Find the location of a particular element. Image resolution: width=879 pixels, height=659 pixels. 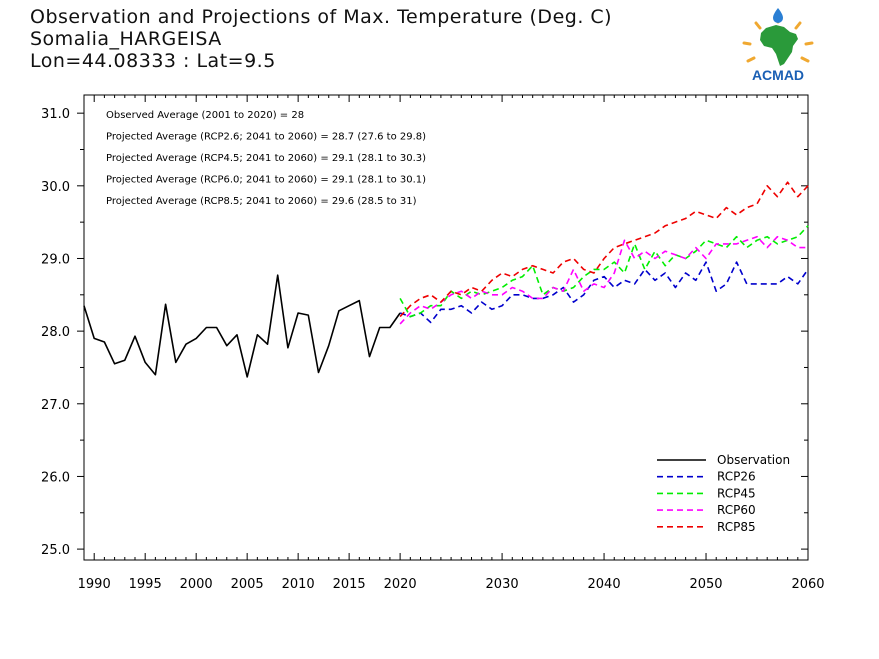

series-line-rcp26 is located at coordinates (604, 292).